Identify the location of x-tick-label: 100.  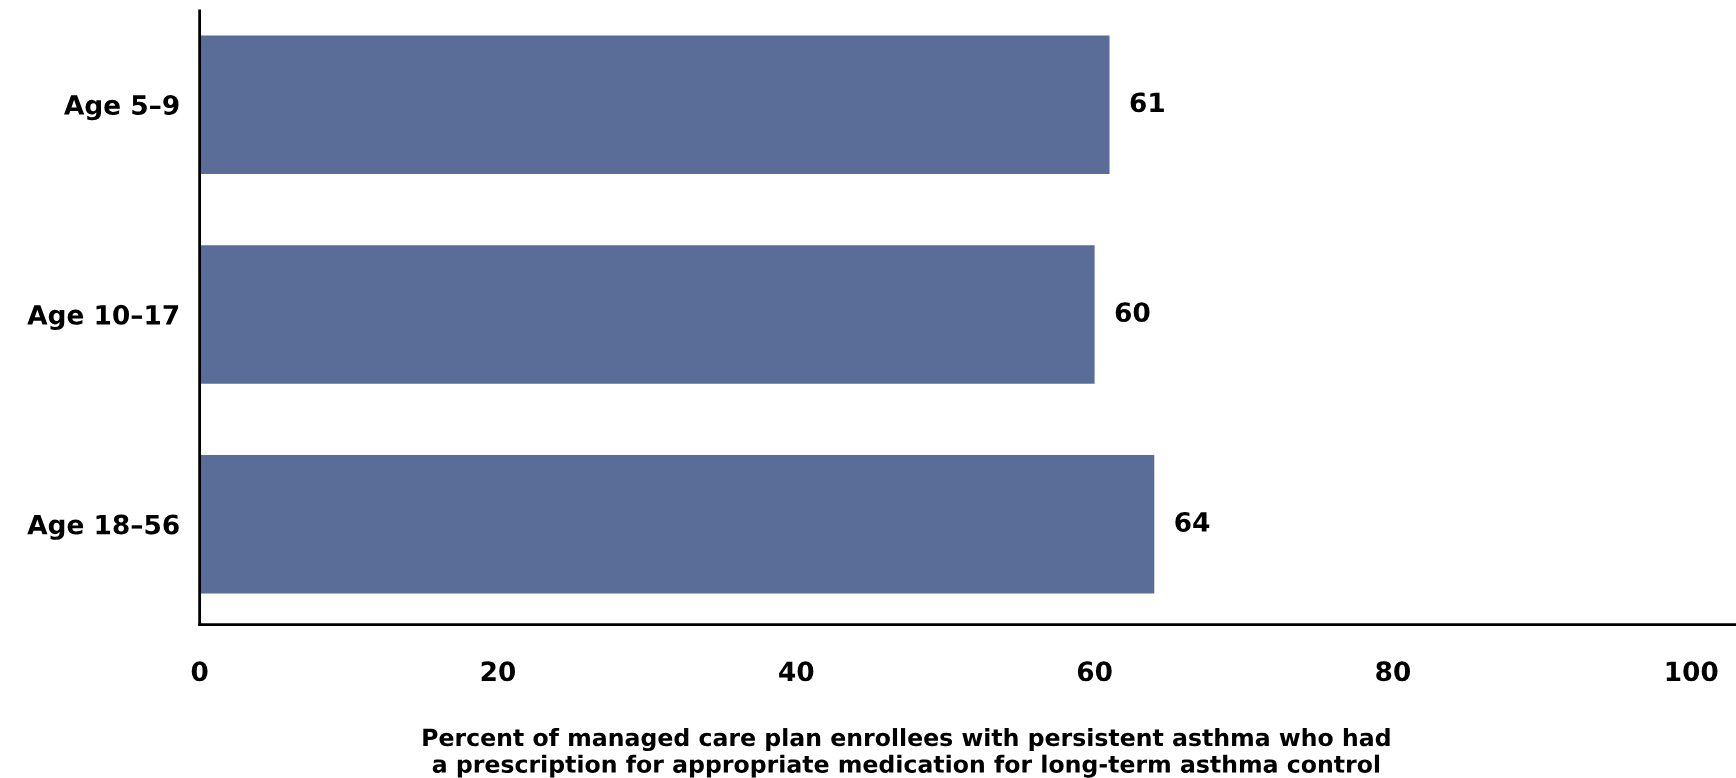
(1692, 671).